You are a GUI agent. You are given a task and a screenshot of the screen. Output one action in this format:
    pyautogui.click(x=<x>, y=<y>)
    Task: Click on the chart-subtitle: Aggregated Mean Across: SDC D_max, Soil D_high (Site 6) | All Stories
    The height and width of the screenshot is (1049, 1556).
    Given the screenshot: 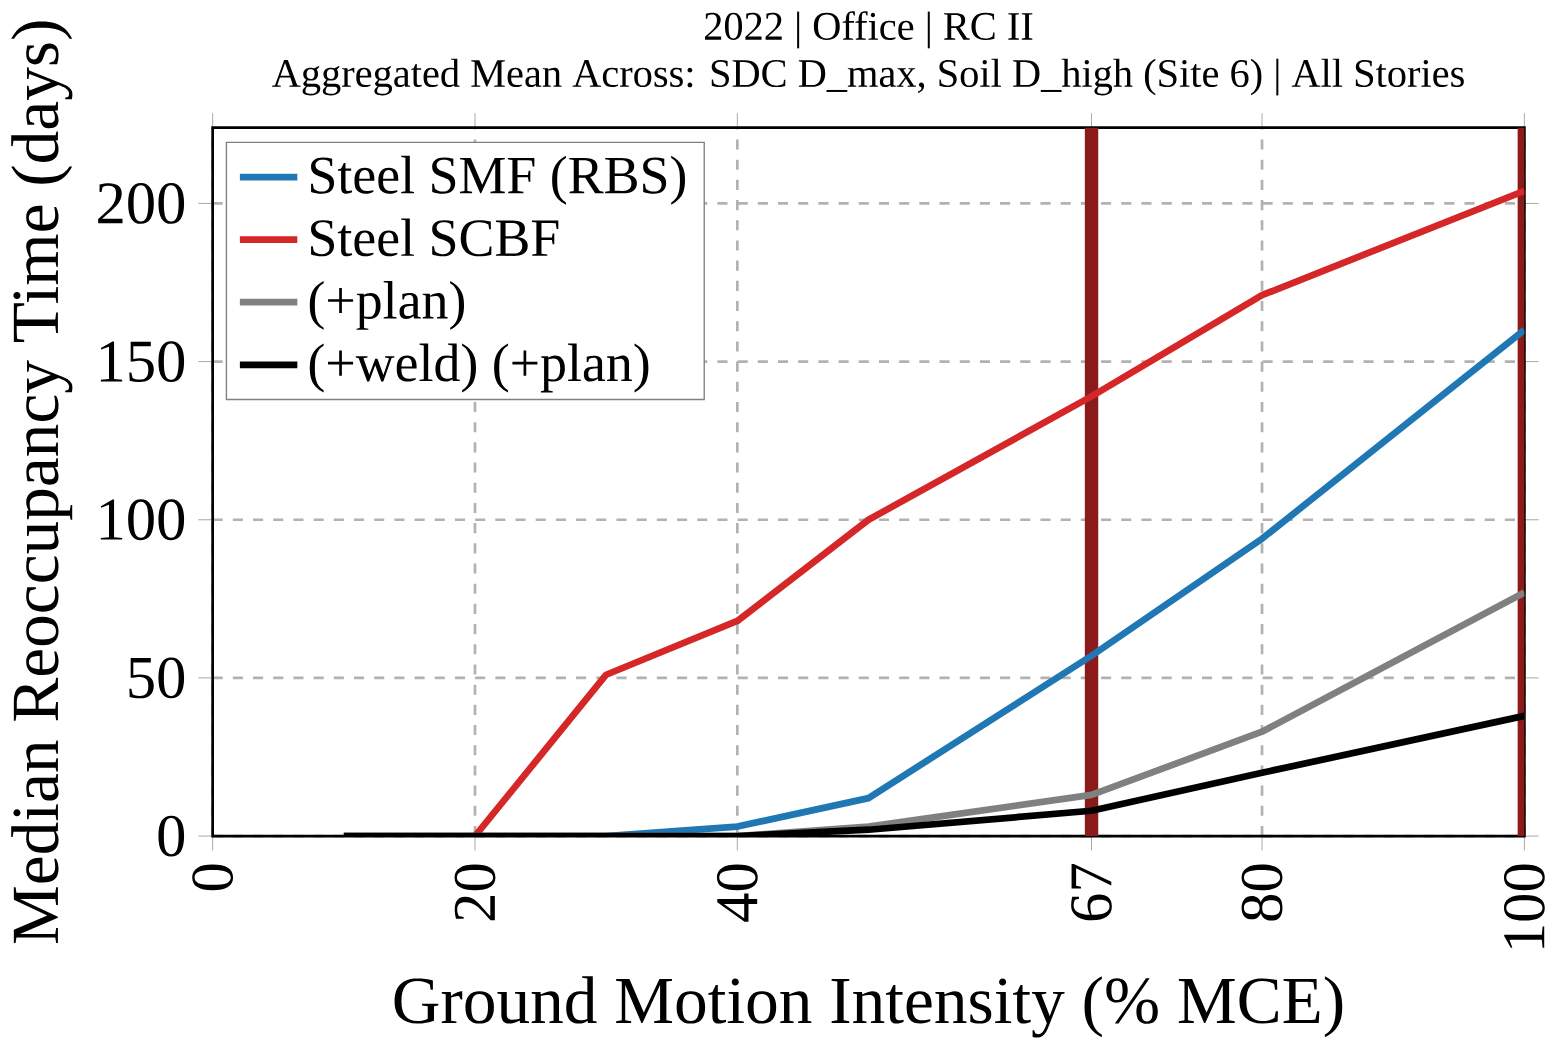 What is the action you would take?
    pyautogui.click(x=868, y=77)
    